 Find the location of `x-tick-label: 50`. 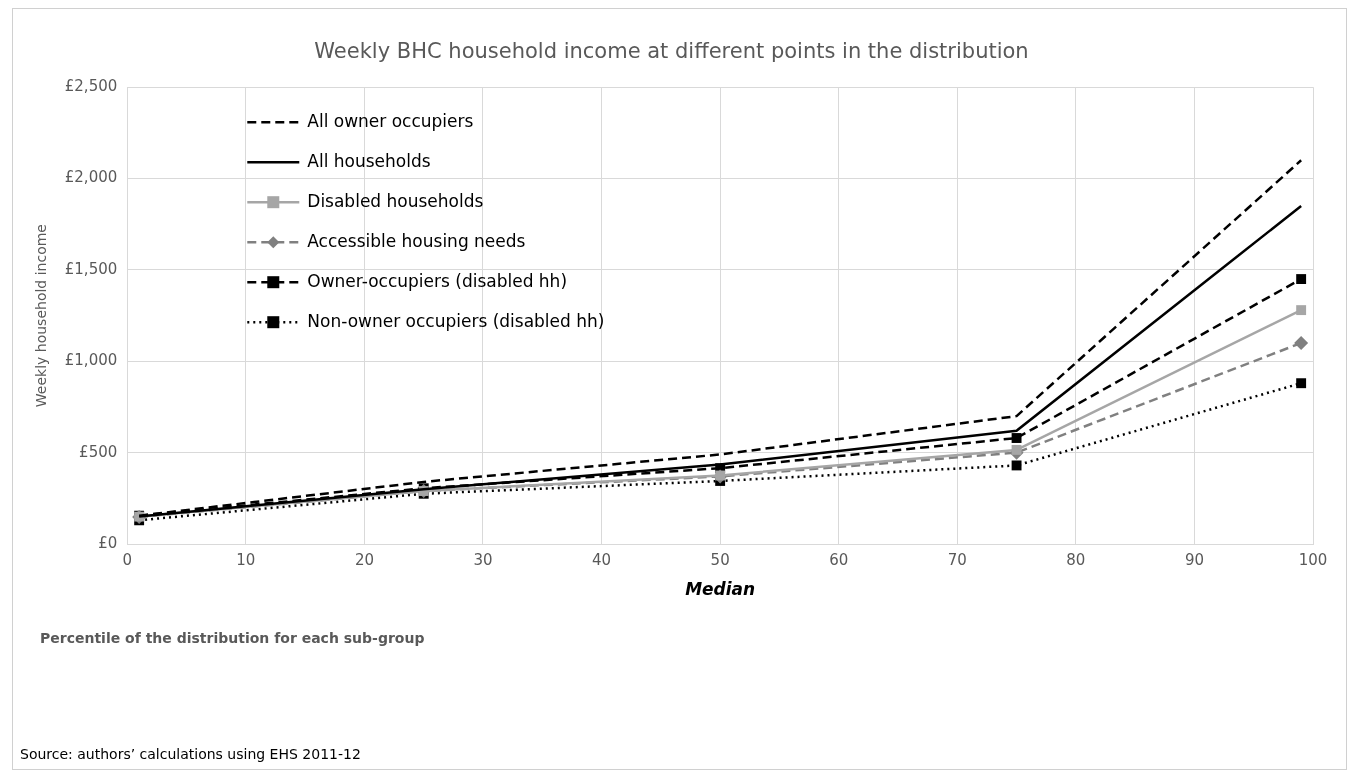

x-tick-label: 50 is located at coordinates (720, 559).